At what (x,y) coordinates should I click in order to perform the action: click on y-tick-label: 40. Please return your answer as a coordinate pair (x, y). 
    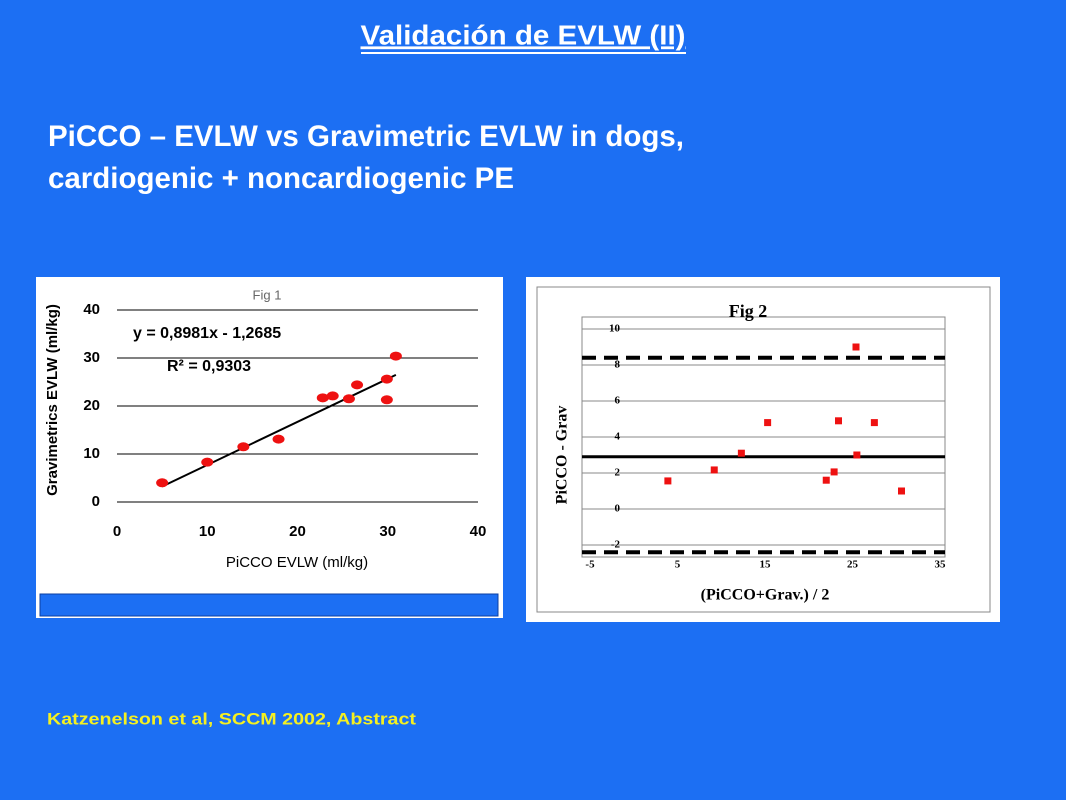
    Looking at the image, I should click on (91, 309).